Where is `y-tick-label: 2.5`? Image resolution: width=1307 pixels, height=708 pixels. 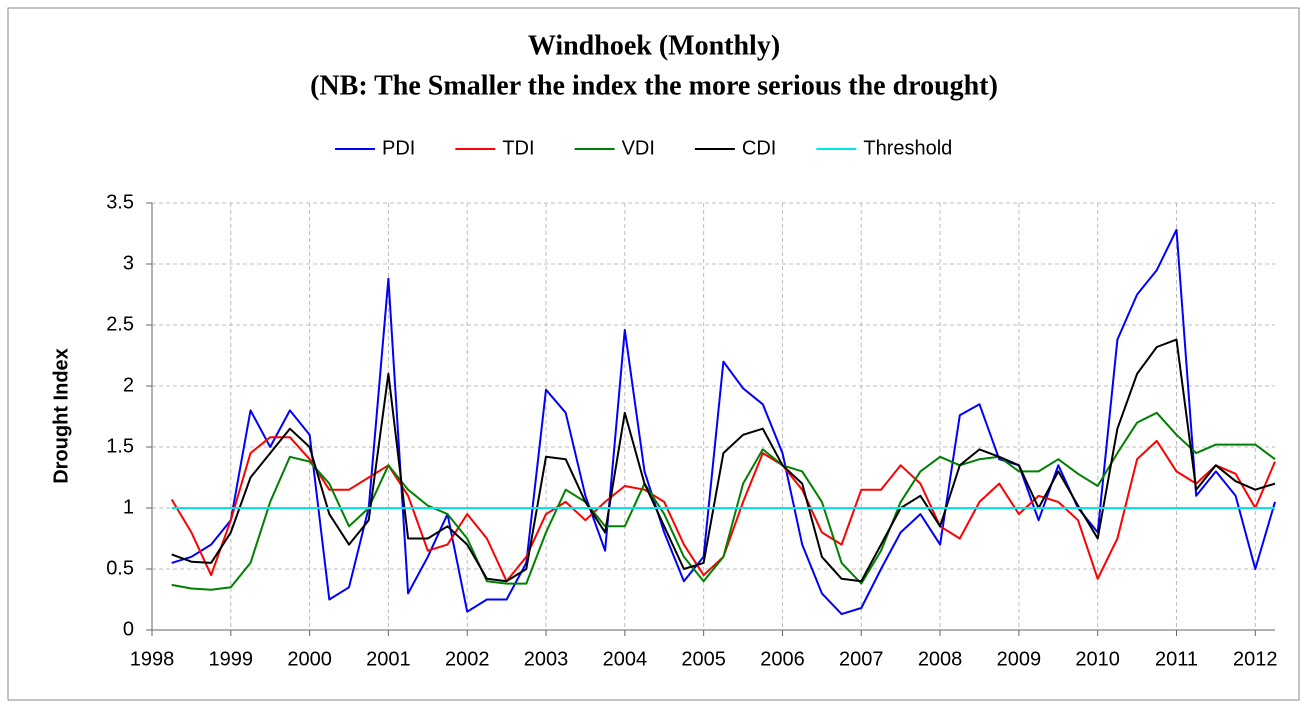
y-tick-label: 2.5 is located at coordinates (120, 324).